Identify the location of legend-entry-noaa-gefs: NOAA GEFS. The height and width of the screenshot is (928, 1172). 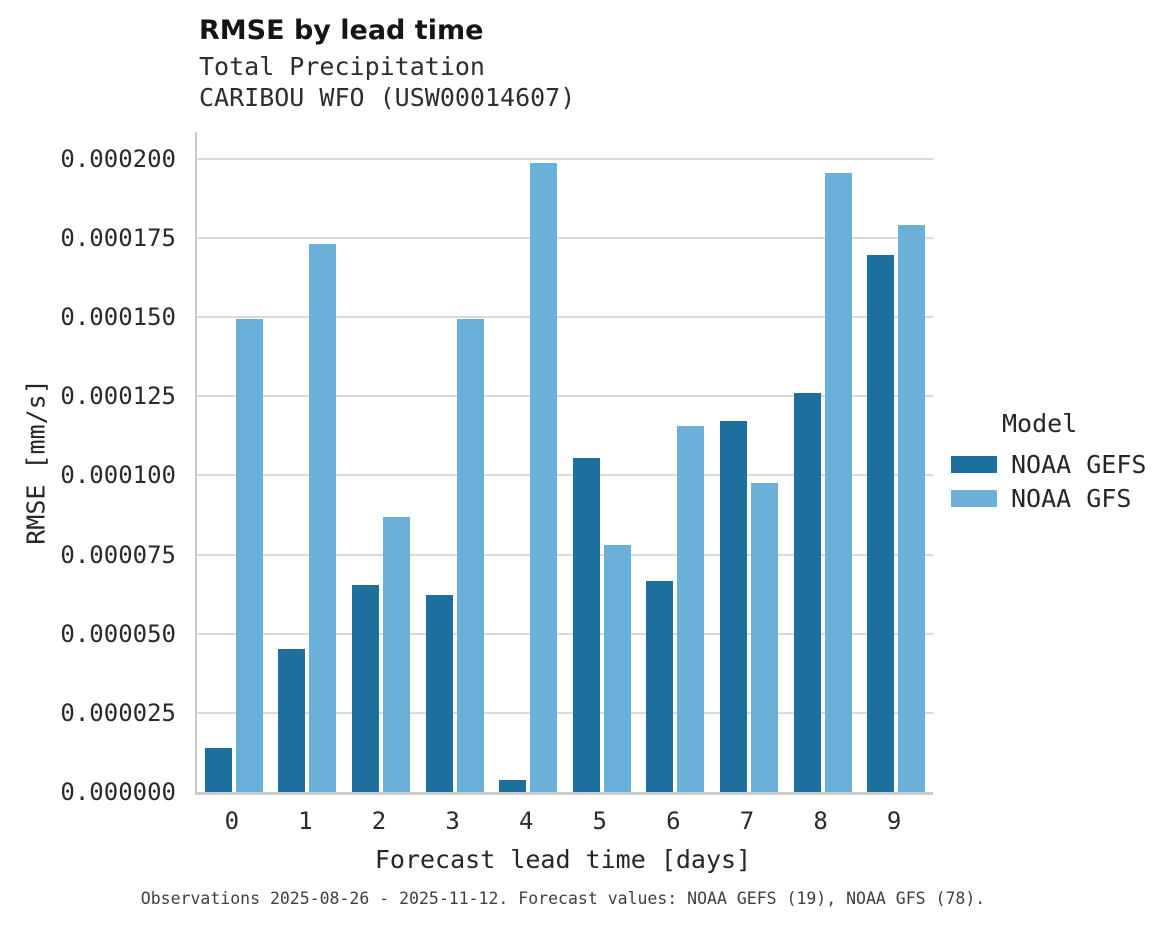
(1058, 464).